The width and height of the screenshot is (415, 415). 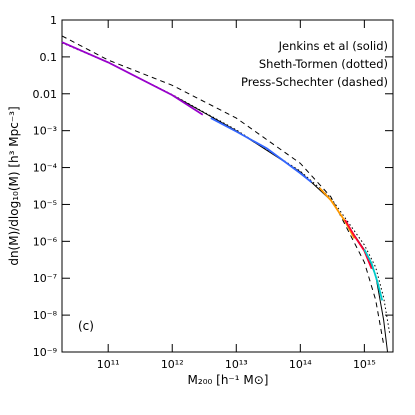 What do you see at coordinates (14, 185) in the screenshot?
I see `y-axis-label: dn(M)/dlog₁₀(M) [h³ Mpc⁻³]` at bounding box center [14, 185].